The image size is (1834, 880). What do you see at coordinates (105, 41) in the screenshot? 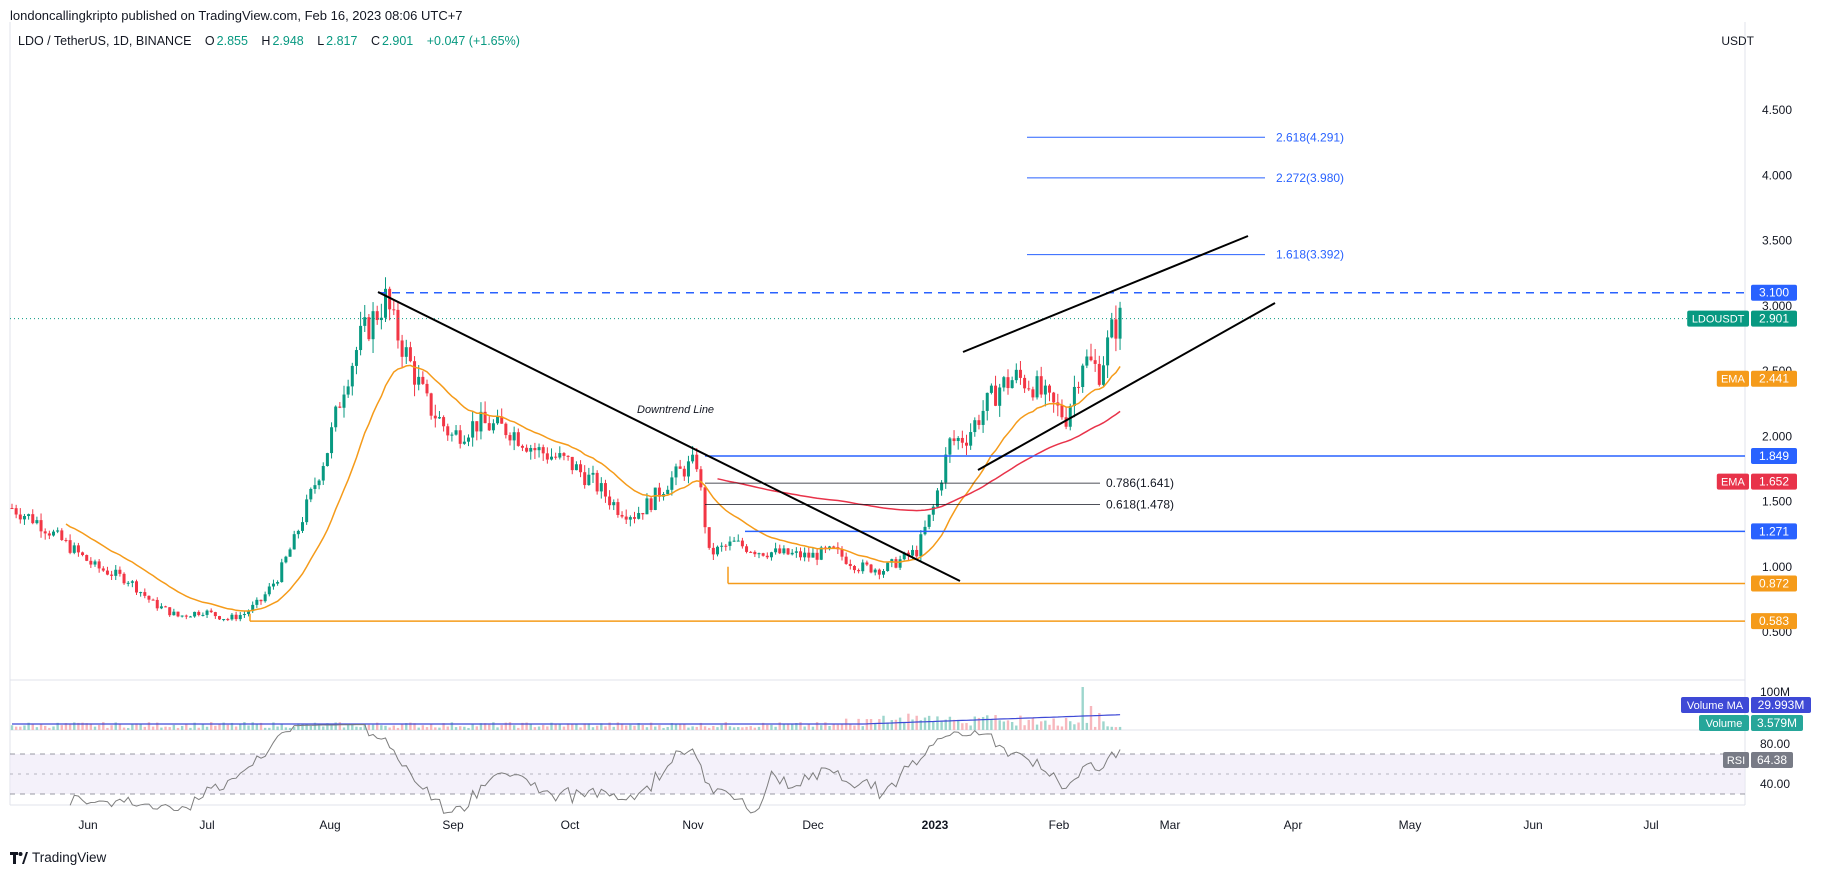
I see `symbol-pair: LDO / TetherUS, 1D, BINANCE` at bounding box center [105, 41].